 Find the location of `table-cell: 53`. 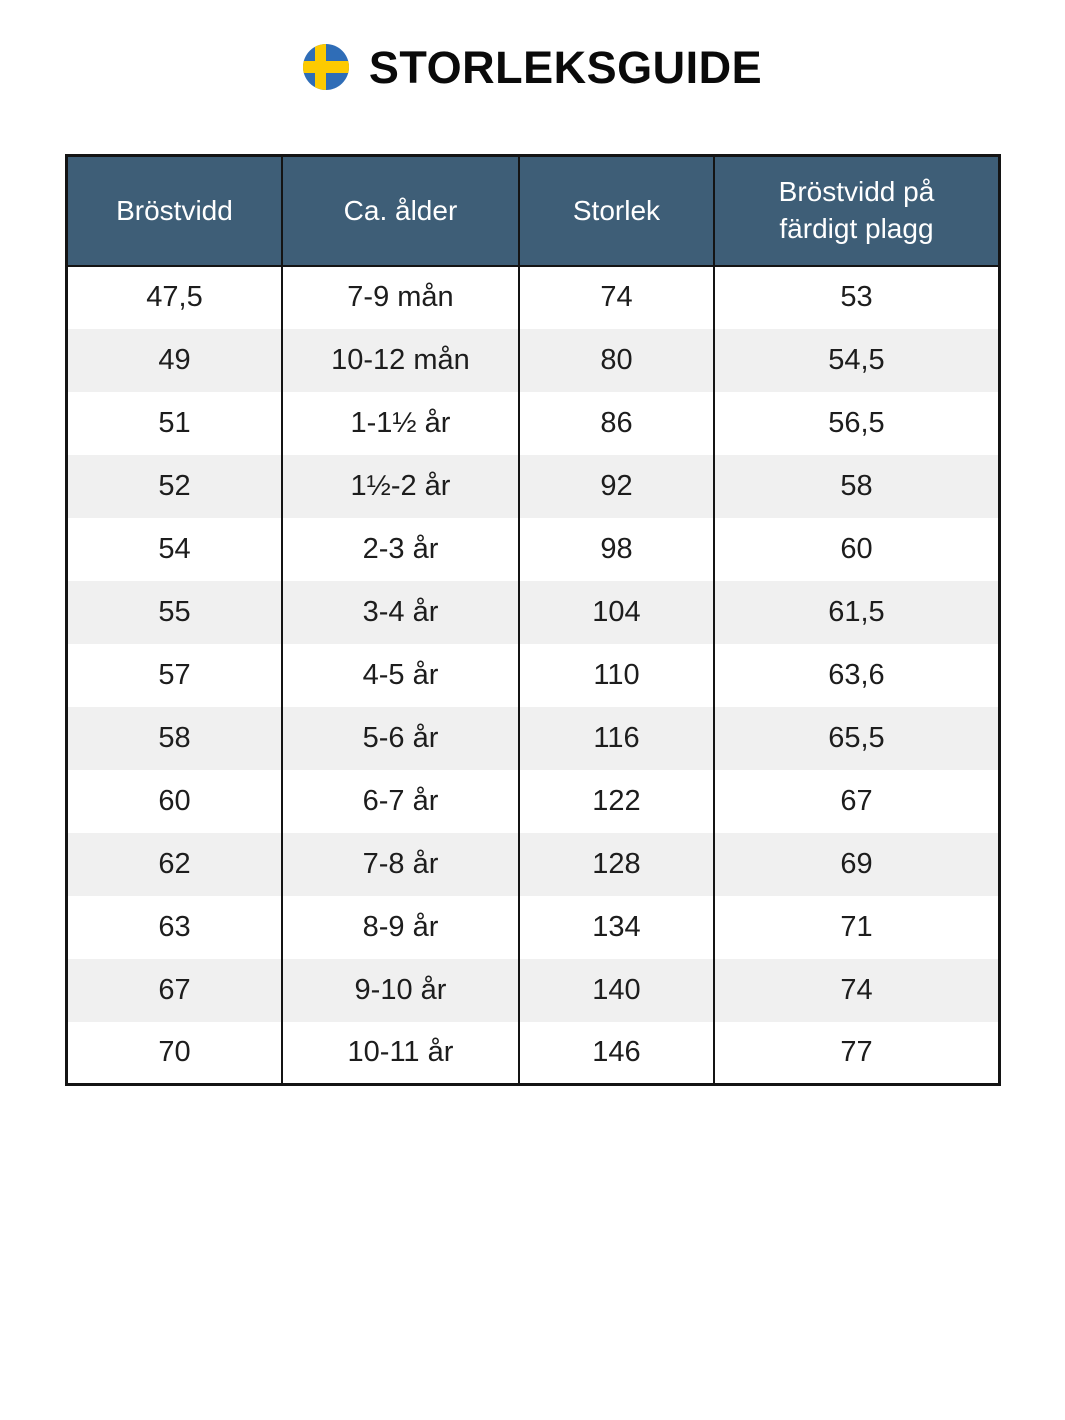

table-cell: 53 is located at coordinates (856, 297).